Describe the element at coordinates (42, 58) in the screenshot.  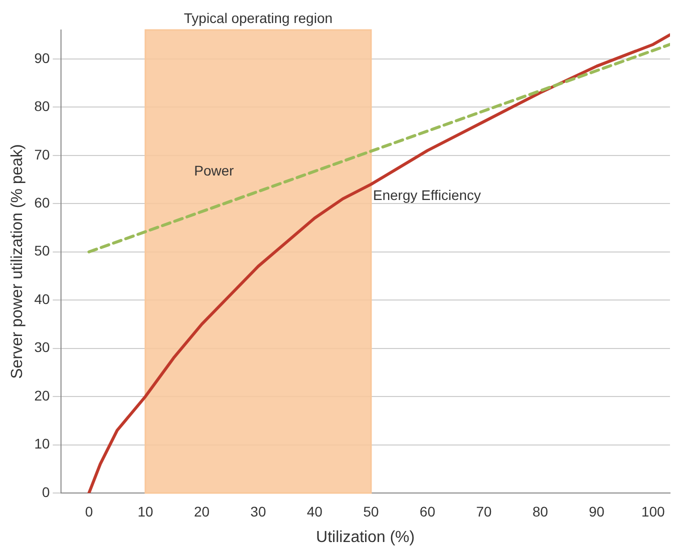
I see `y-tick-label: 90` at that location.